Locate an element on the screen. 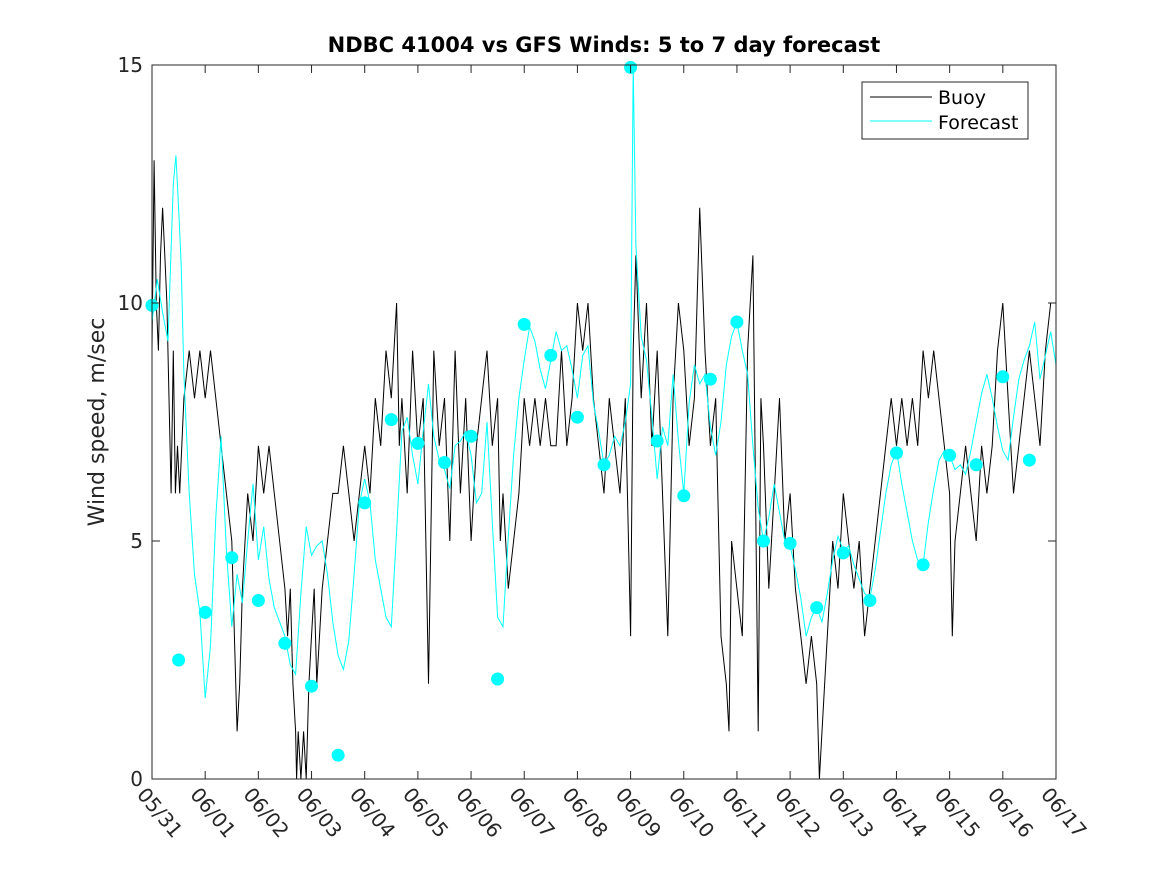  y-axis-label: Wind speed, m/sec is located at coordinates (97, 422).